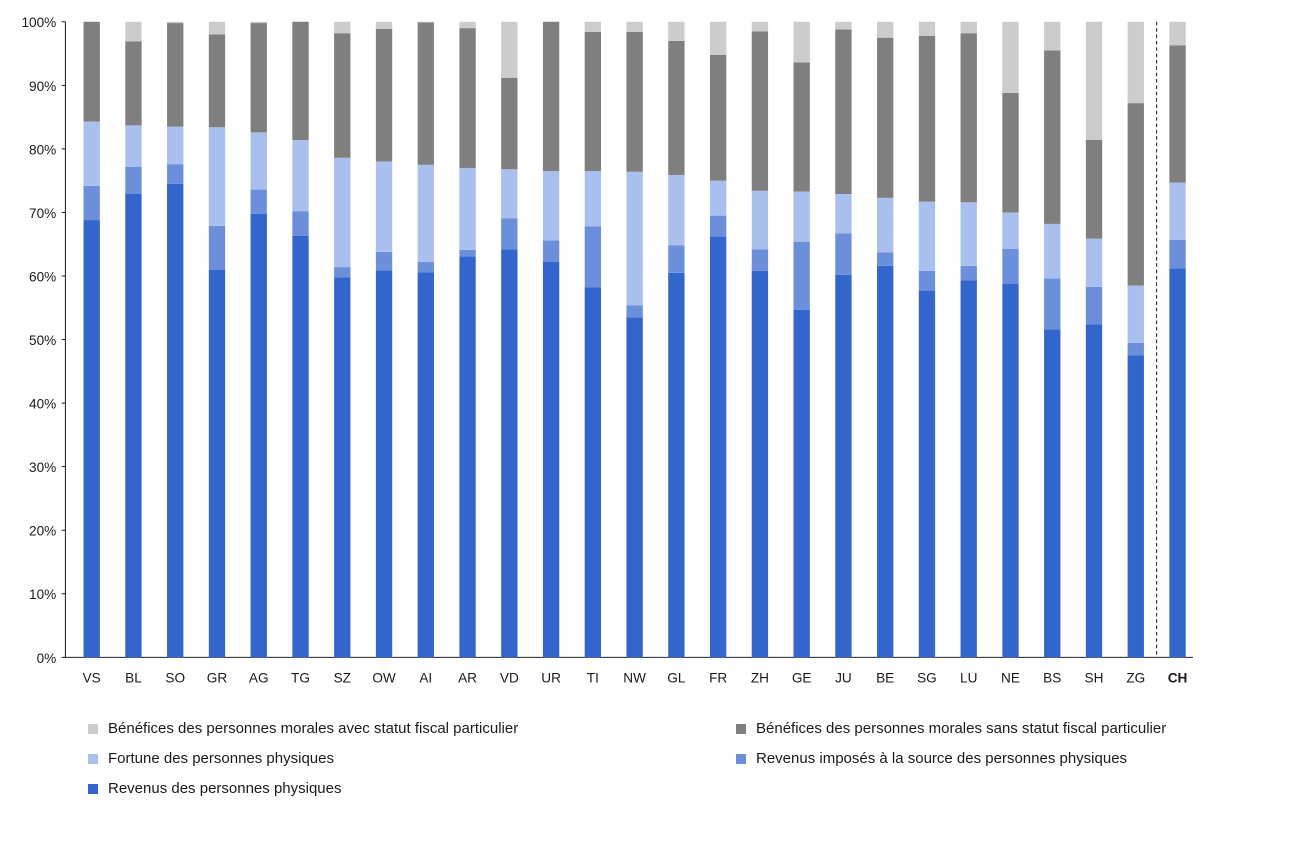  I want to click on x-tick-label-nw: NW, so click(634, 678).